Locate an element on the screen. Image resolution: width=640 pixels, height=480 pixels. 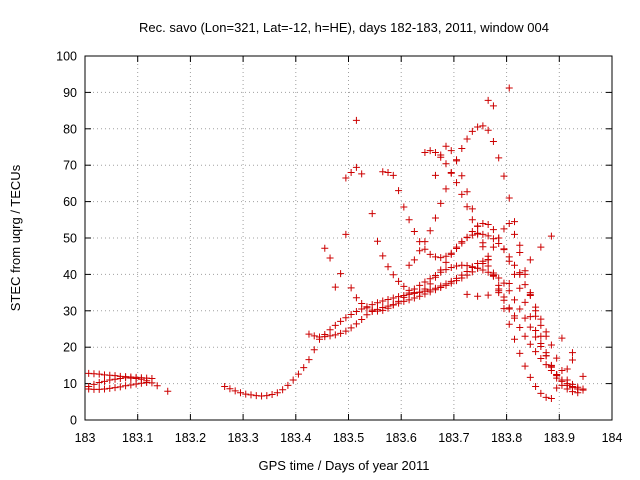
y-axis-label: STEC from uqrg / TECUs is located at coordinates (15, 237).